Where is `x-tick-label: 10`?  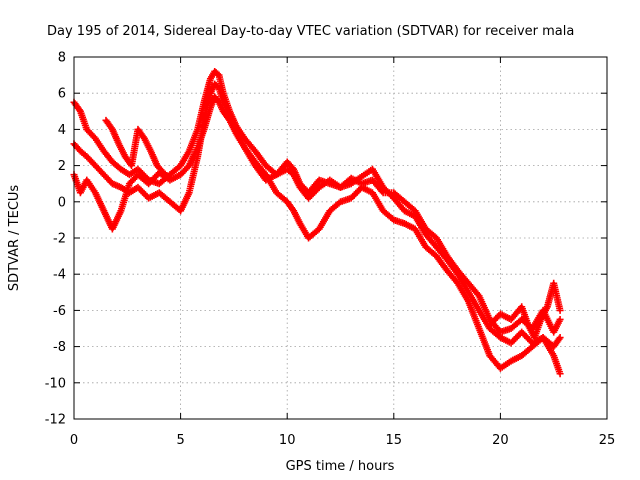
x-tick-label: 10 is located at coordinates (287, 440).